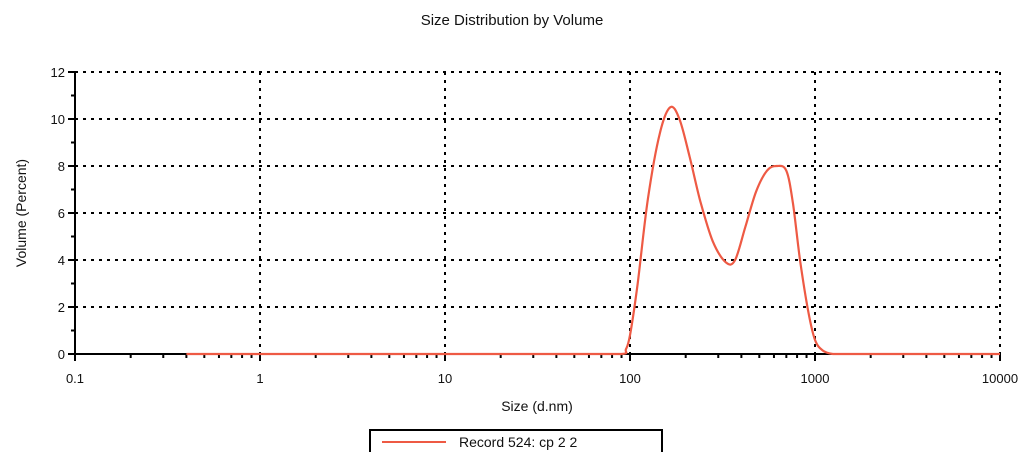  What do you see at coordinates (61, 166) in the screenshot?
I see `y-tick-label: 8` at bounding box center [61, 166].